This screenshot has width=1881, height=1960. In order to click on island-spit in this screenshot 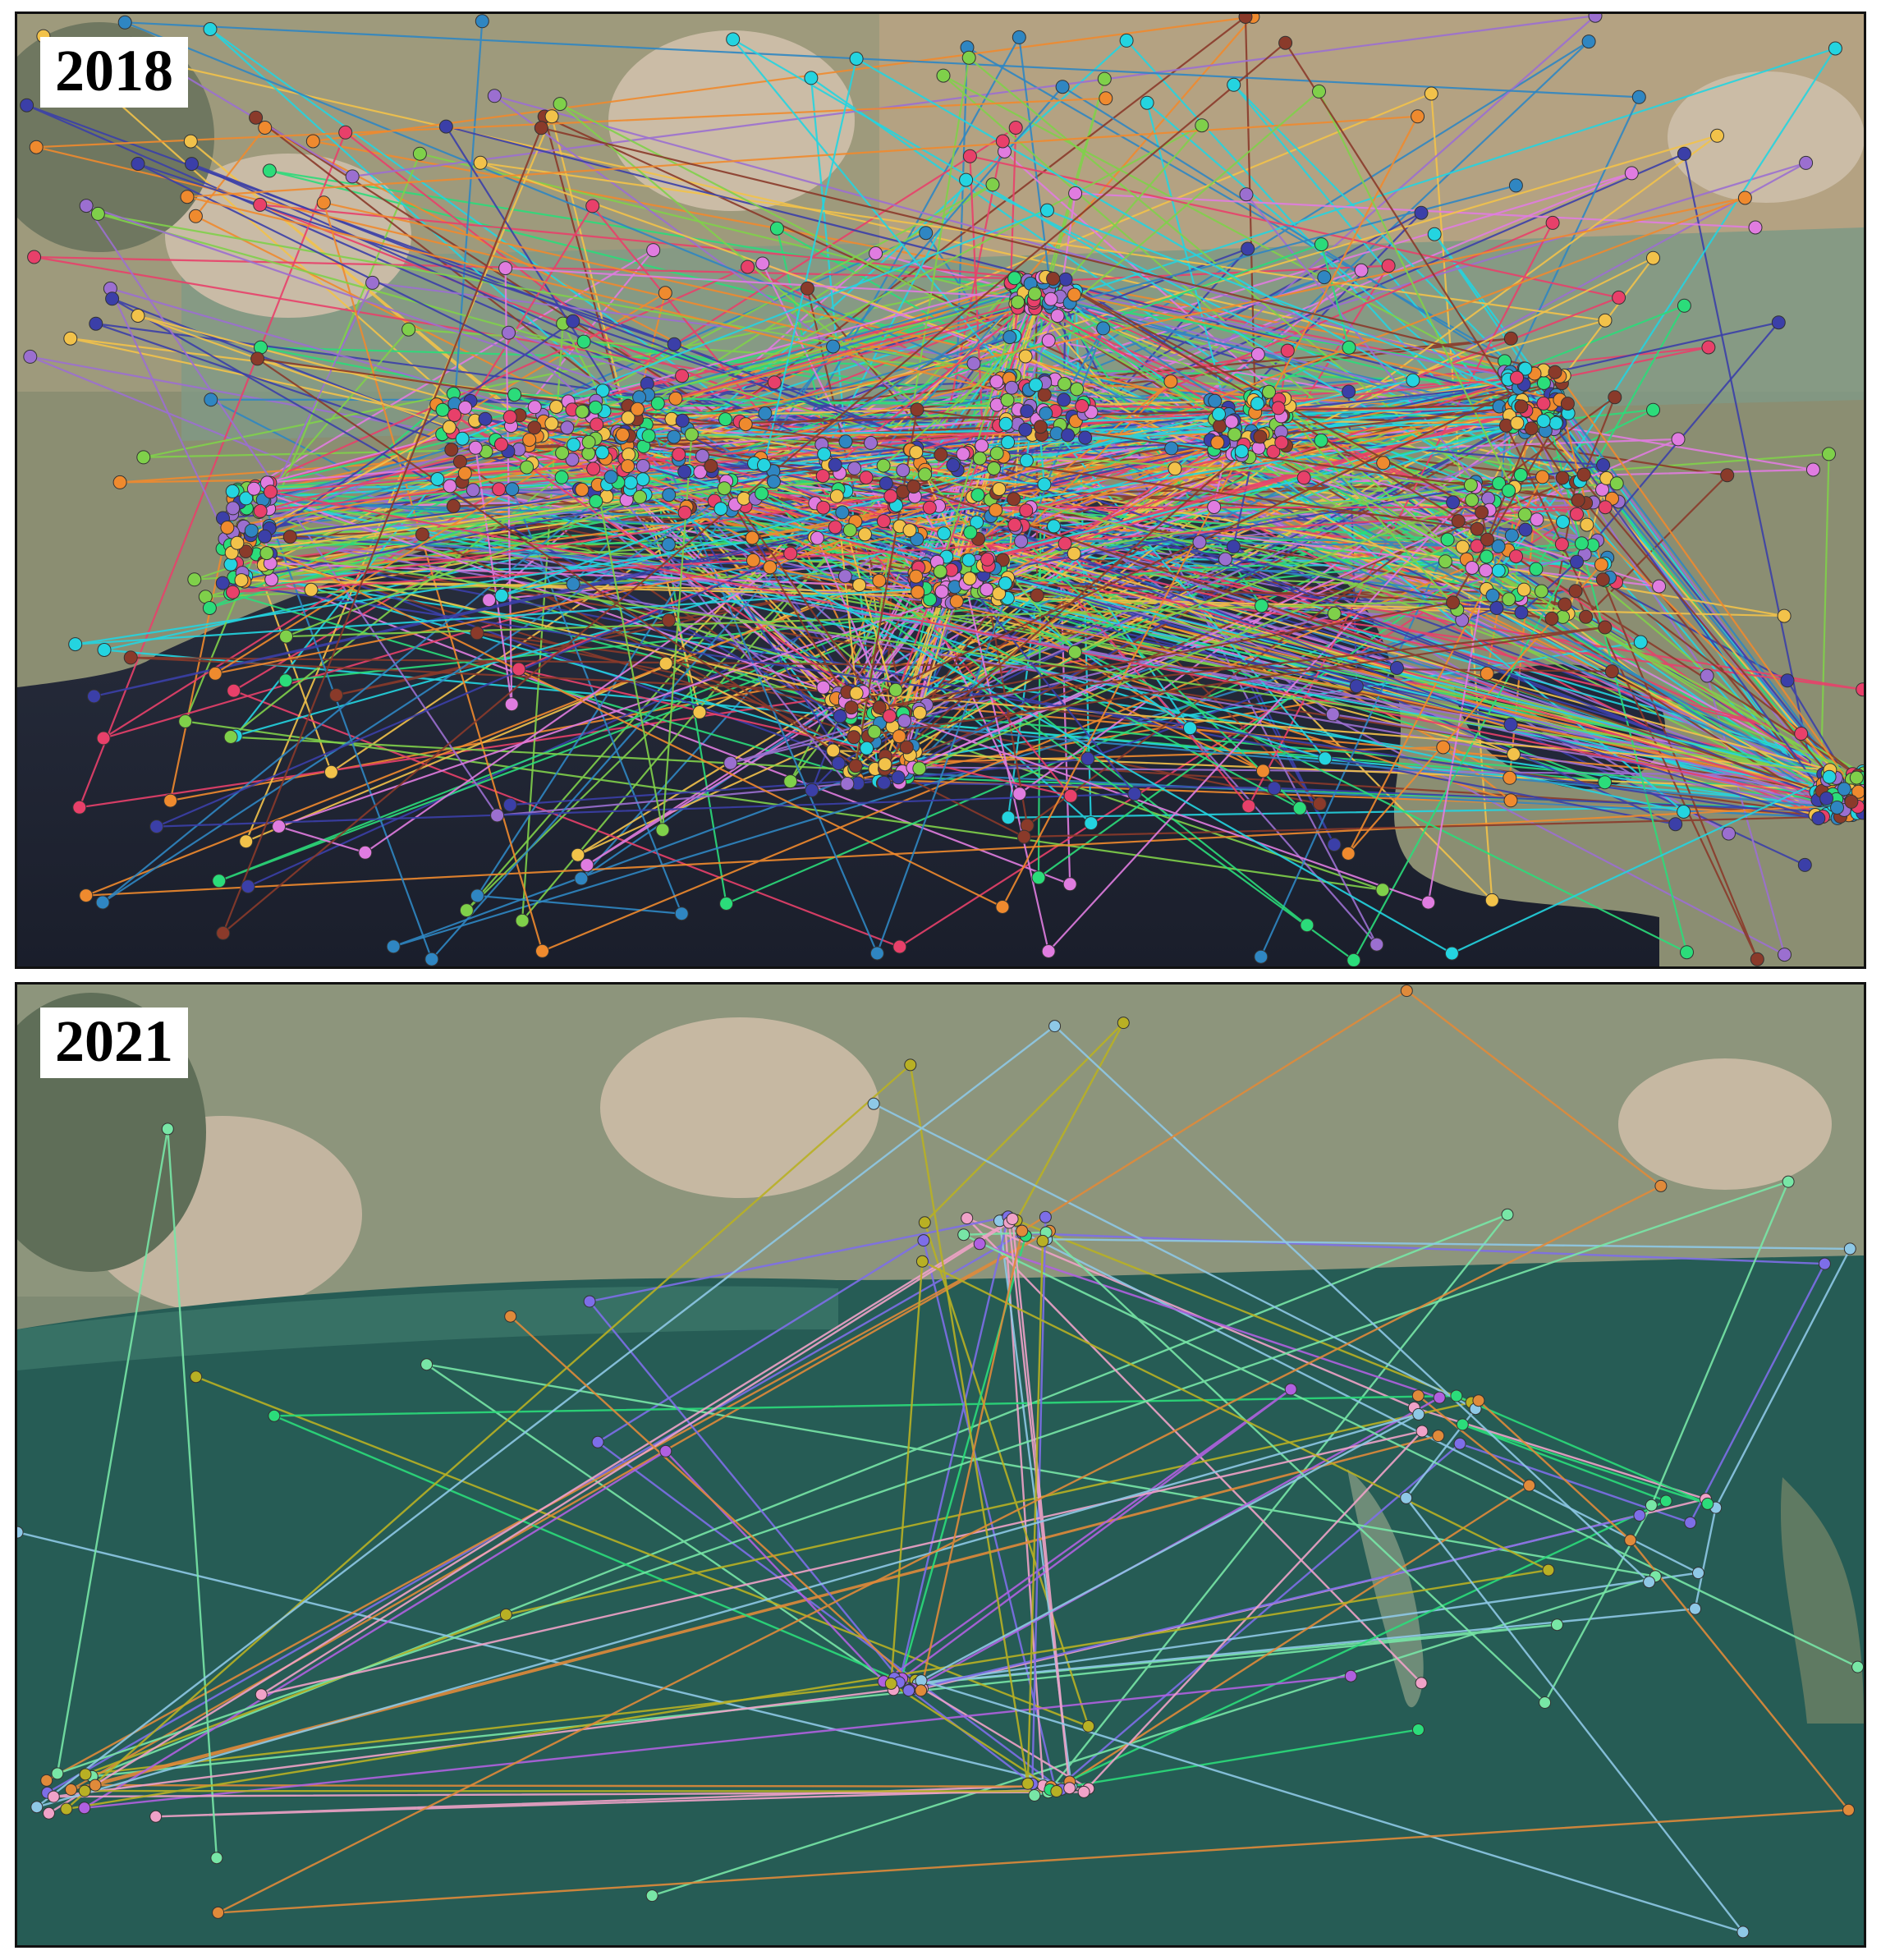, I will do `click(1385, 1588)`.